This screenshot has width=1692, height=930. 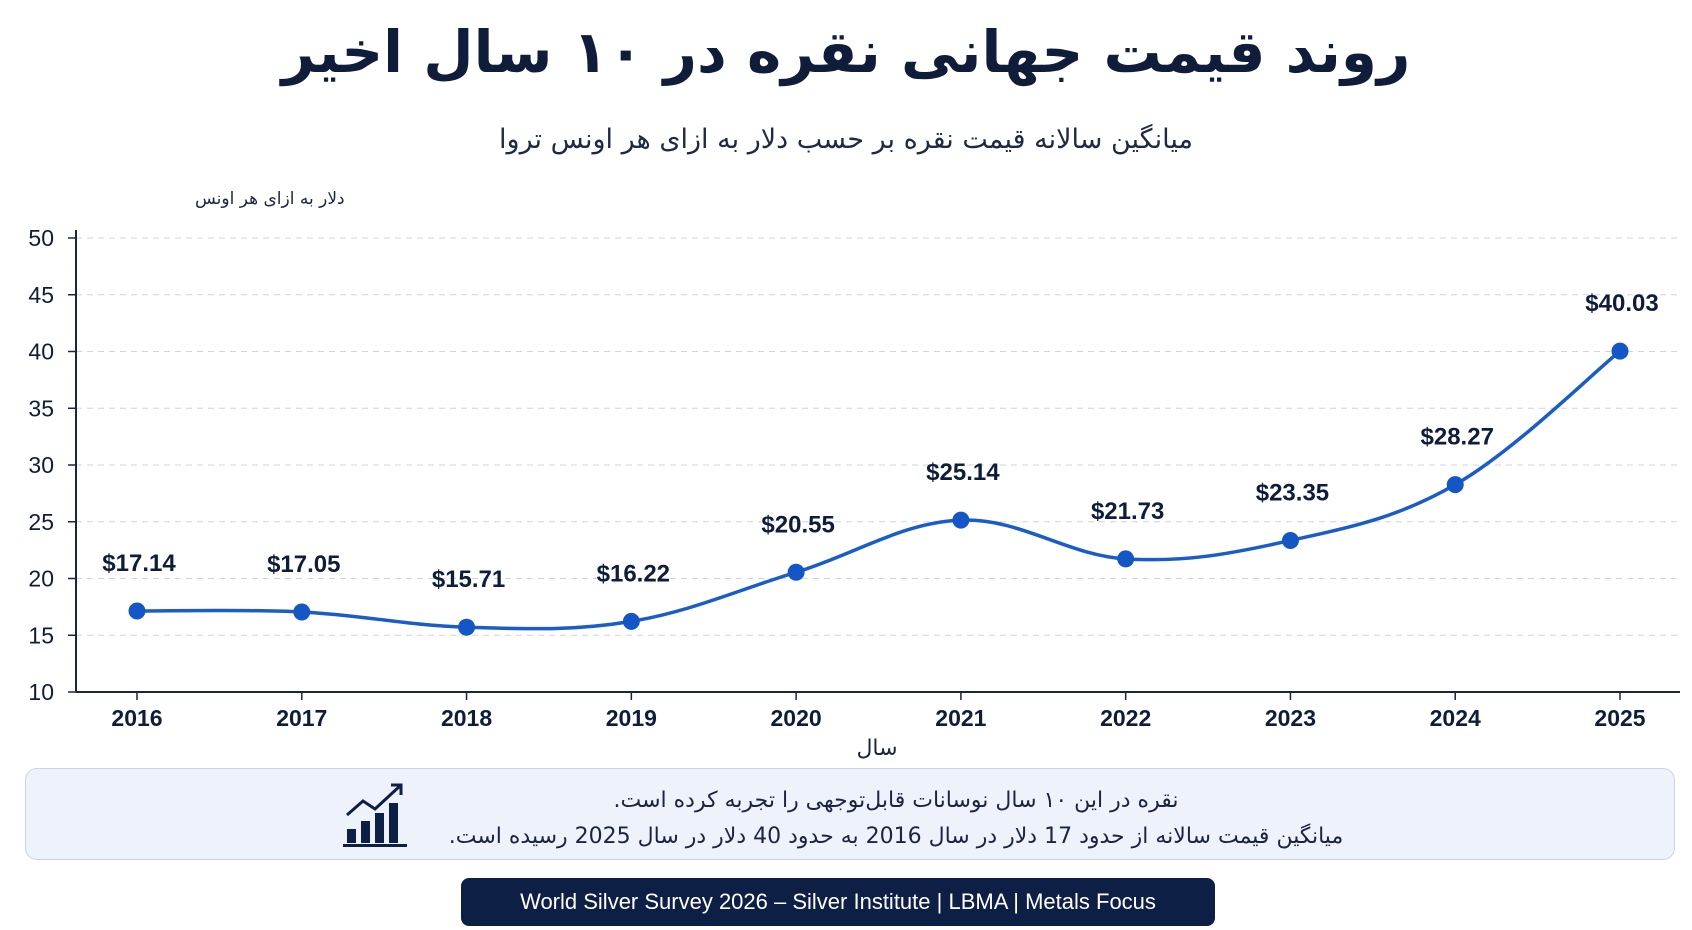 What do you see at coordinates (797, 524) in the screenshot?
I see `data-label: $20.55` at bounding box center [797, 524].